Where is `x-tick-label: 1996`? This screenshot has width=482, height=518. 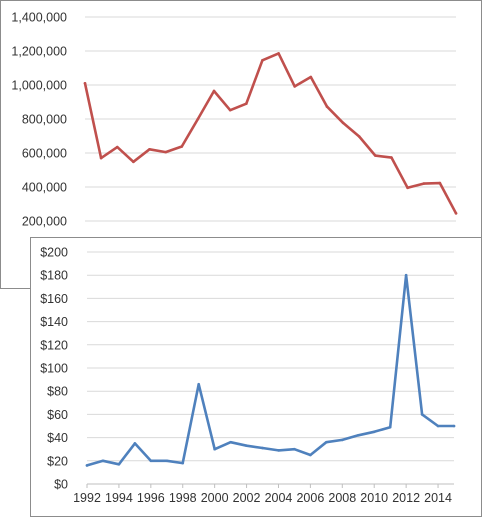
x-tick-label: 1996 is located at coordinates (151, 498).